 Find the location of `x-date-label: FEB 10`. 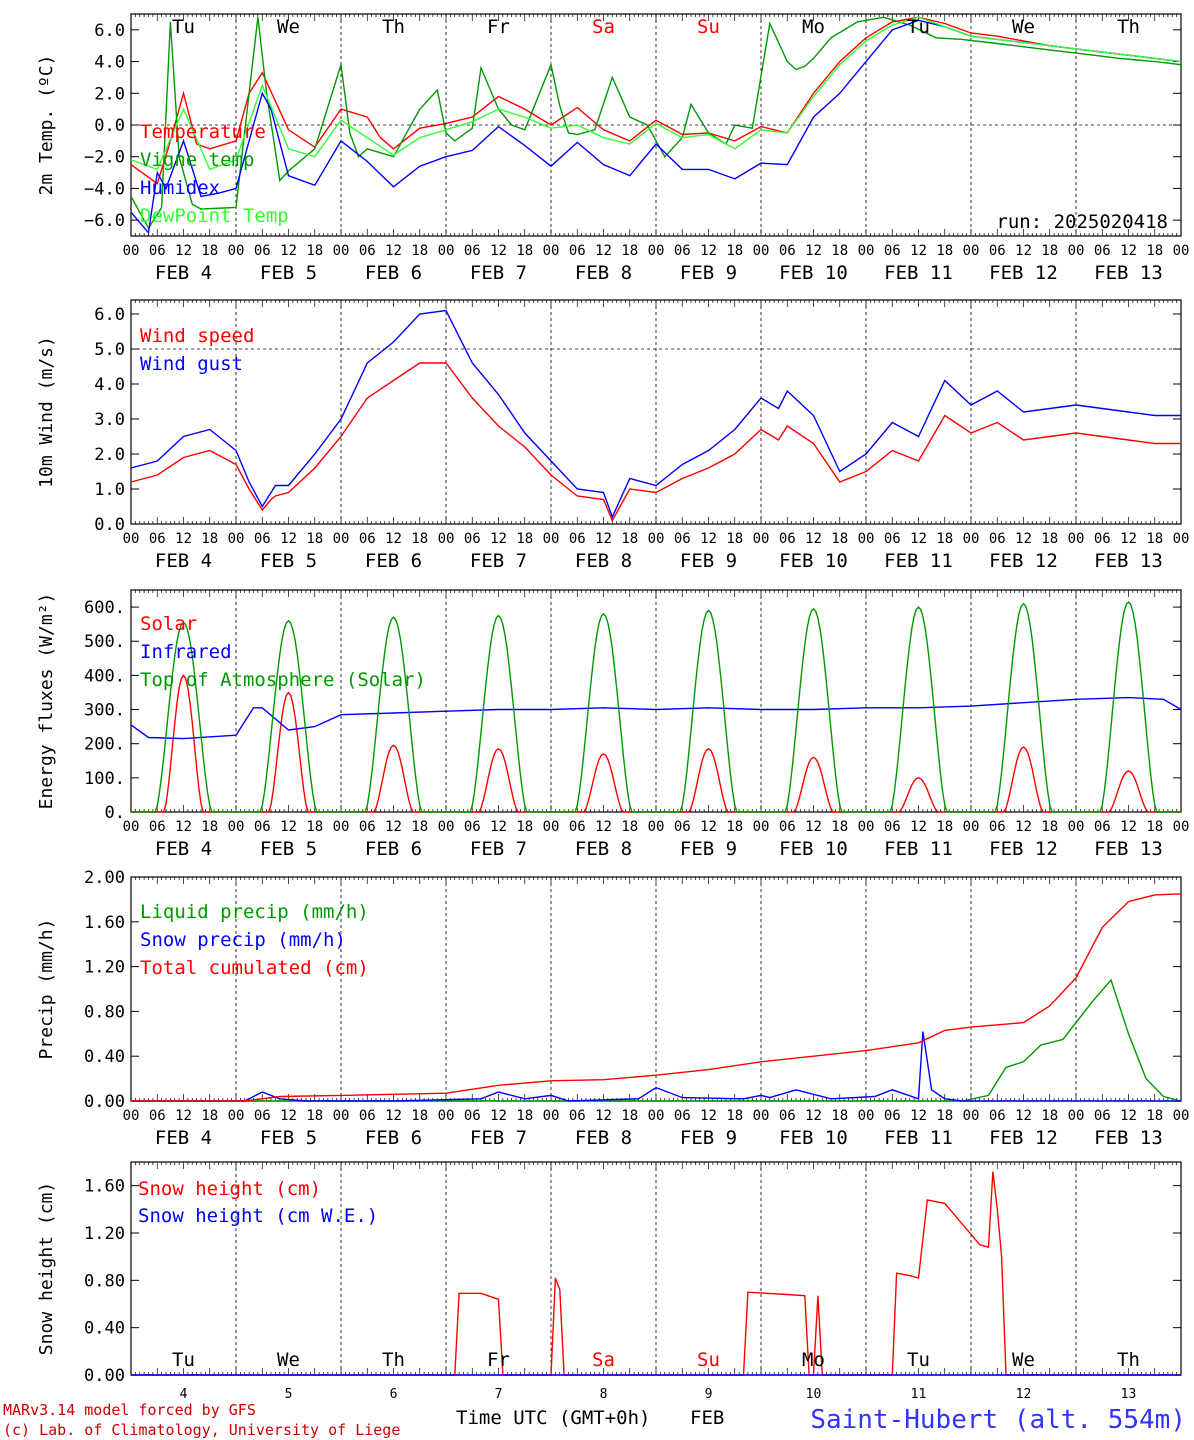

x-date-label: FEB 10 is located at coordinates (813, 273).